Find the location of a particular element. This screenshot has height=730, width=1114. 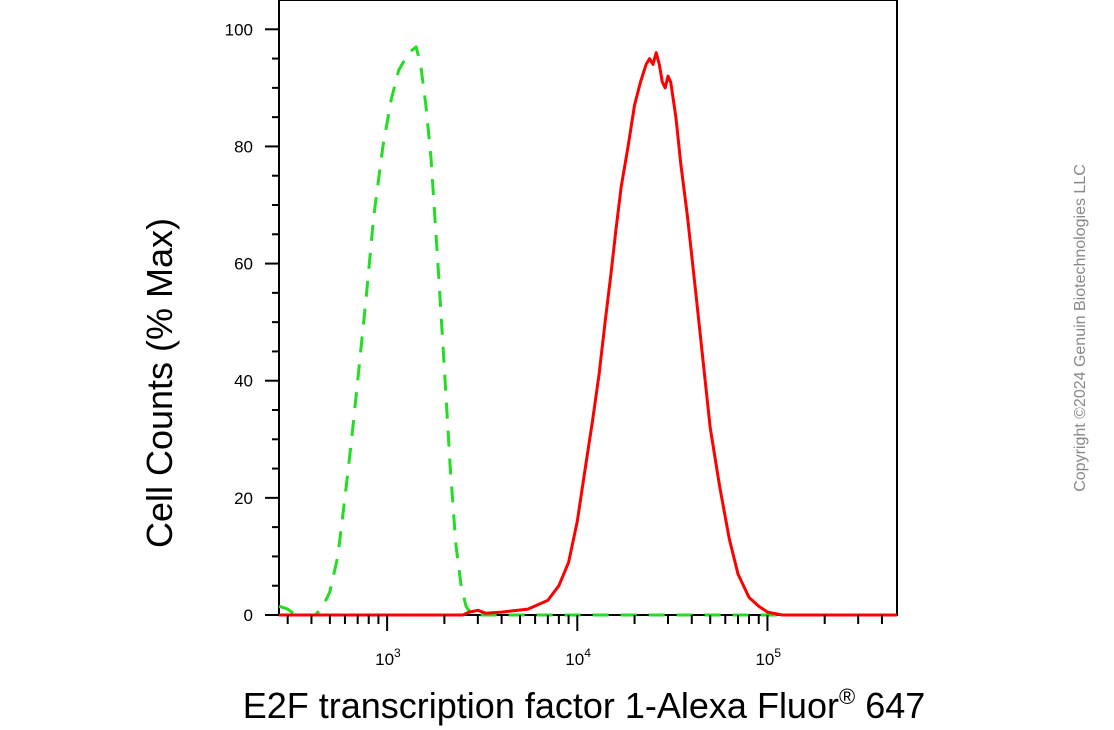

y-tick-label: 80 is located at coordinates (243, 146).